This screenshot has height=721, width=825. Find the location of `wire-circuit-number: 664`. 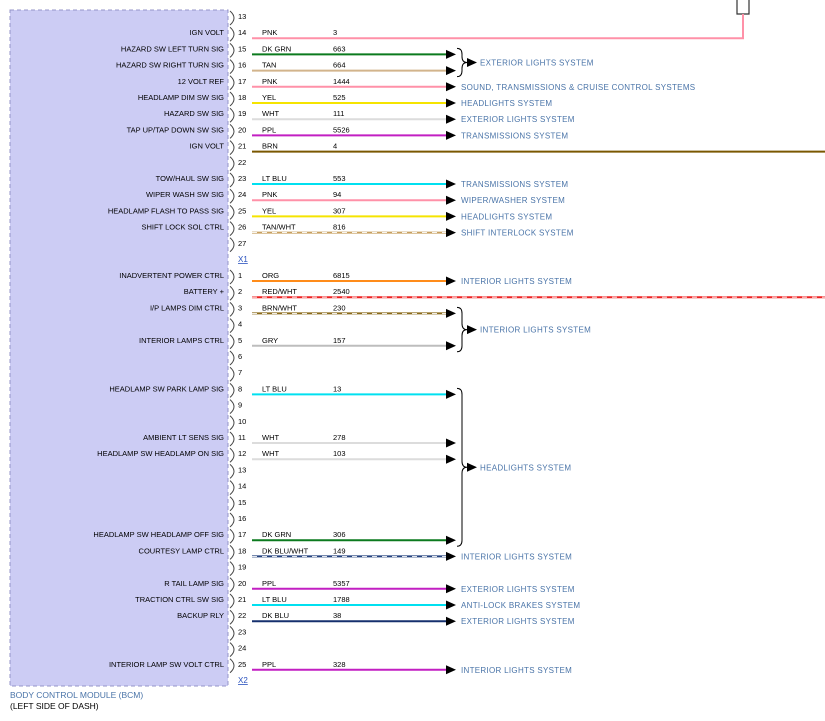

wire-circuit-number: 664 is located at coordinates (339, 65).